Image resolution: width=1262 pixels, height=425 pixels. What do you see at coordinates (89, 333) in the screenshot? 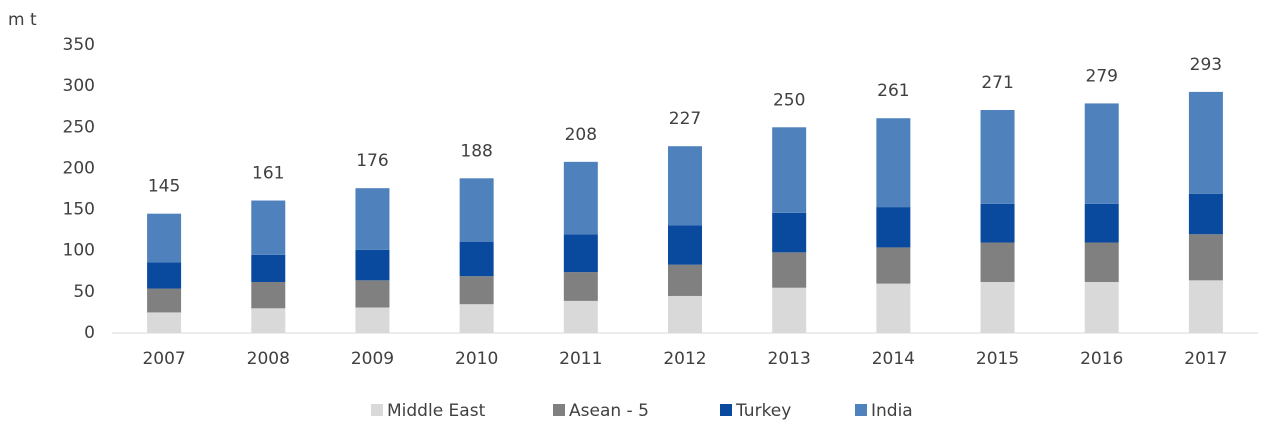
I see `y-tick-label: 0` at bounding box center [89, 333].